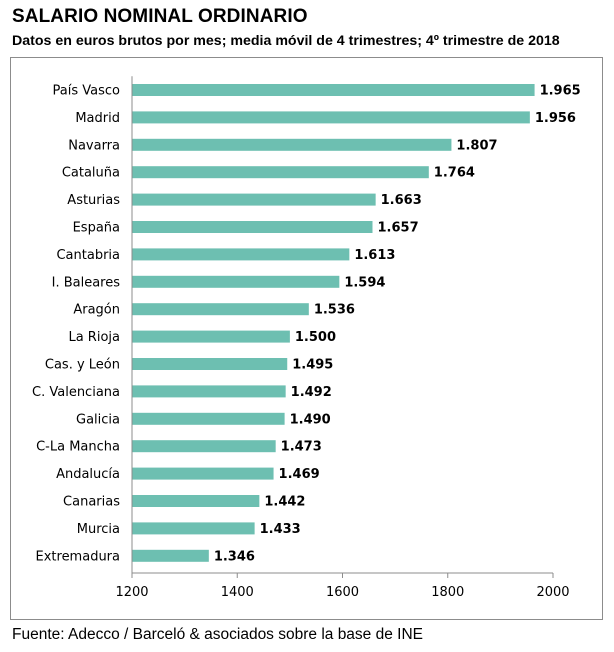 This screenshot has height=652, width=614. Describe the element at coordinates (93, 200) in the screenshot. I see `category-label: Asturias` at that location.